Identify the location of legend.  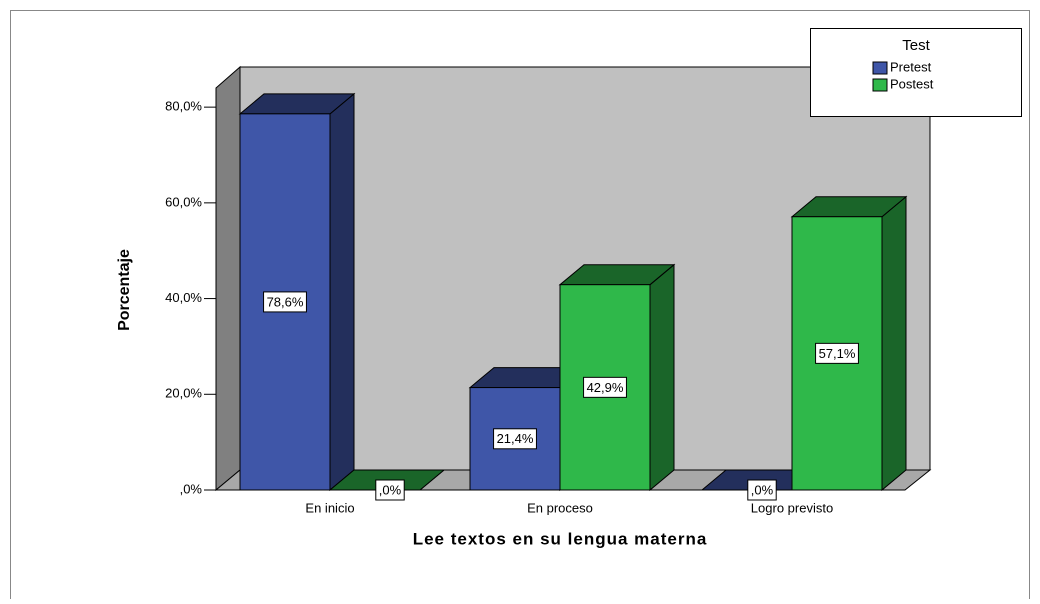
(916, 72).